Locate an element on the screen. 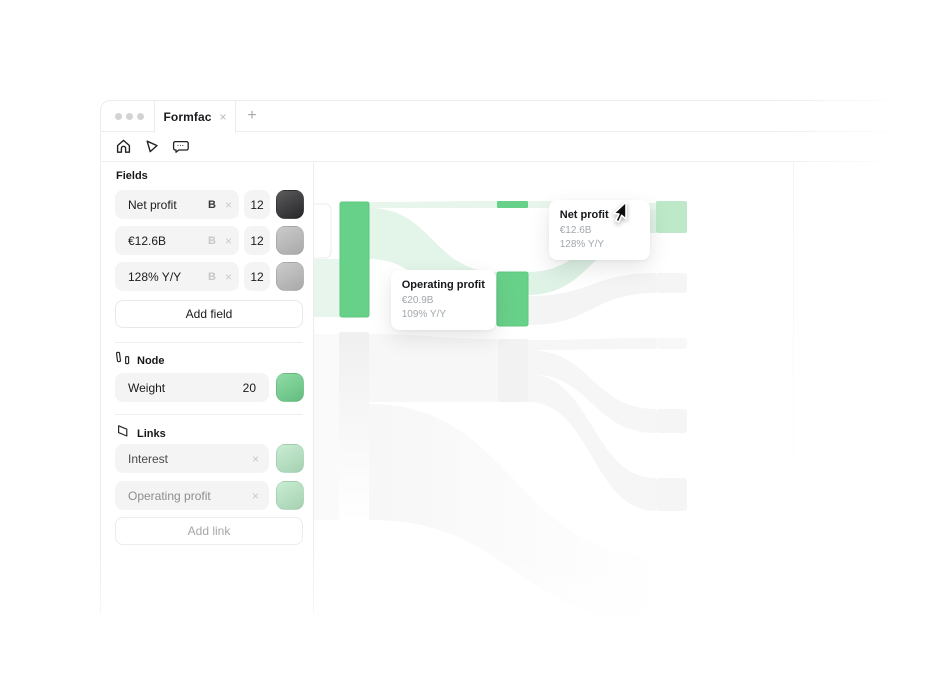 The width and height of the screenshot is (933, 700). tooltip-title: Net profit is located at coordinates (584, 215).